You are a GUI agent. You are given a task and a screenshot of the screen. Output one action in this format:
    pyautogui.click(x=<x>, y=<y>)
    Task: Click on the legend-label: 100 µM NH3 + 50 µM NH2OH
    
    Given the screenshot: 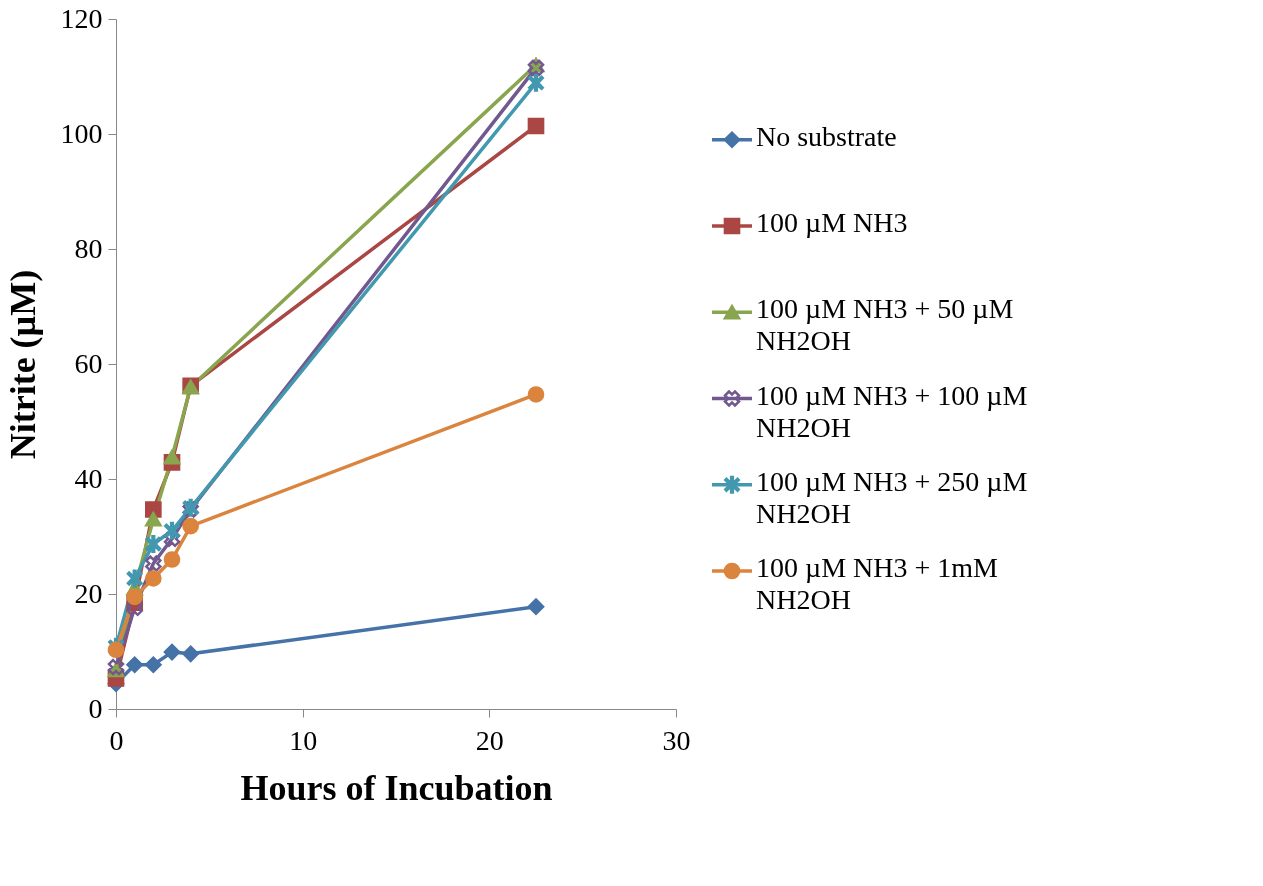 What is the action you would take?
    pyautogui.click(x=885, y=325)
    